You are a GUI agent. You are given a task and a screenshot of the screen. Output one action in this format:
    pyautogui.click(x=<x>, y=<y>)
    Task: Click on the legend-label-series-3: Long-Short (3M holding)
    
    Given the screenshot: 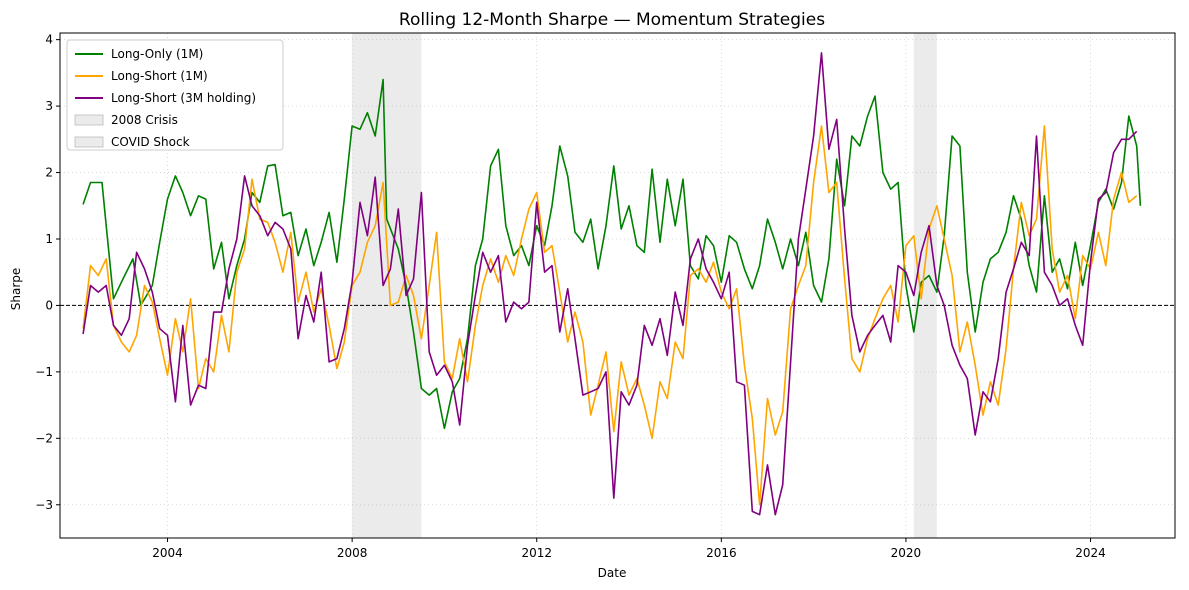 What is the action you would take?
    pyautogui.click(x=183, y=98)
    